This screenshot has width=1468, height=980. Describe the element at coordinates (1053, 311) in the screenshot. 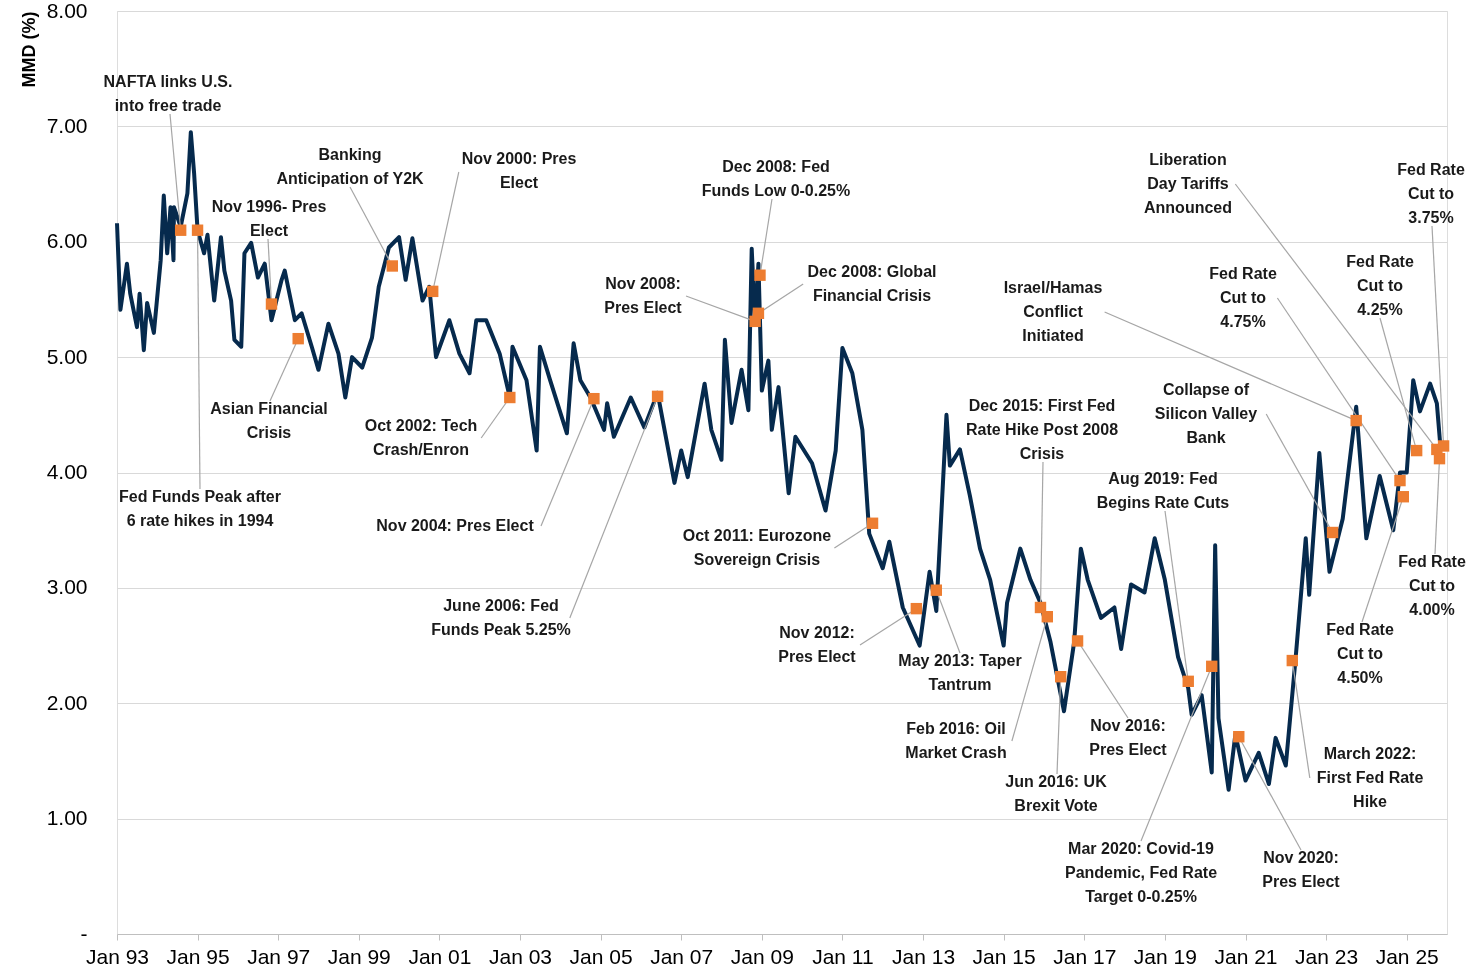

I see `annotation: Israel/Hamas Conflict Initiated` at that location.